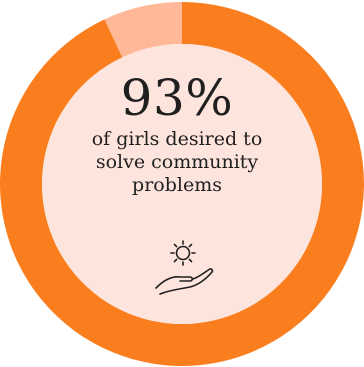 The width and height of the screenshot is (364, 367). What do you see at coordinates (177, 139) in the screenshot?
I see `caption-line-1: of girls desired to` at bounding box center [177, 139].